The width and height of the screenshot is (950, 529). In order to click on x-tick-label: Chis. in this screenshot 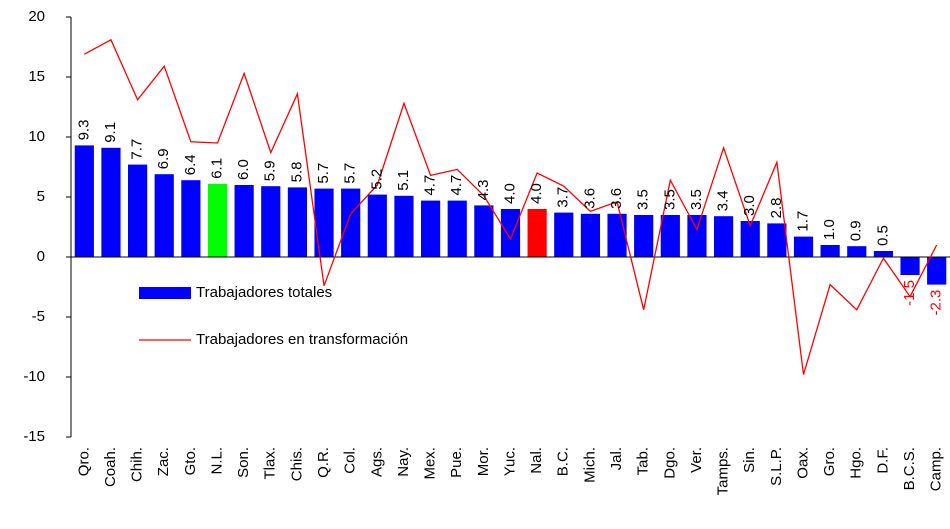, I will do `click(296, 464)`.